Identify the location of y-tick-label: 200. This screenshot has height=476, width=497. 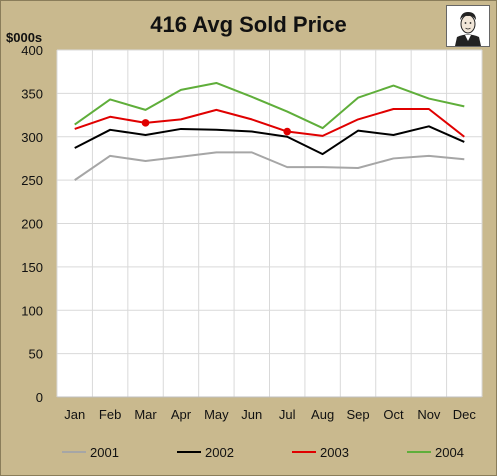
(32, 224).